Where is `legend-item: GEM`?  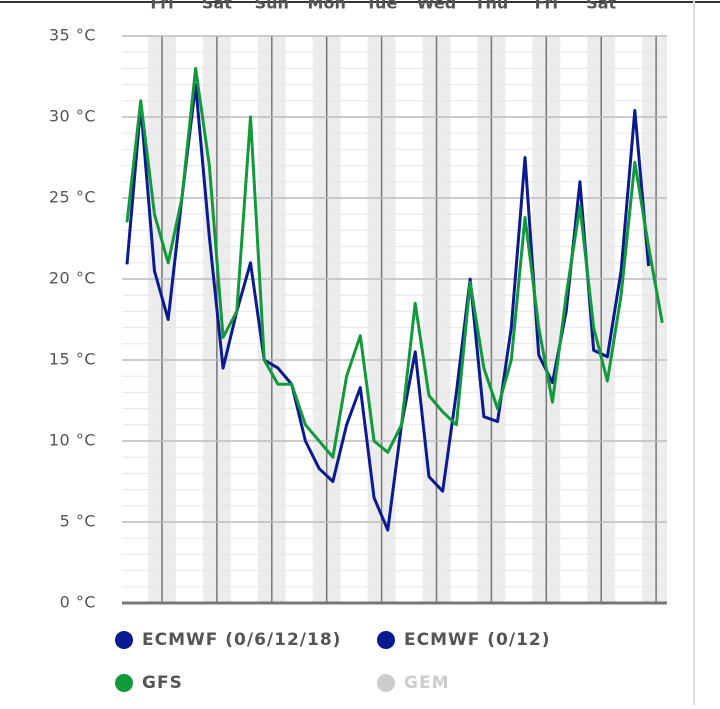 legend-item: GEM is located at coordinates (413, 683).